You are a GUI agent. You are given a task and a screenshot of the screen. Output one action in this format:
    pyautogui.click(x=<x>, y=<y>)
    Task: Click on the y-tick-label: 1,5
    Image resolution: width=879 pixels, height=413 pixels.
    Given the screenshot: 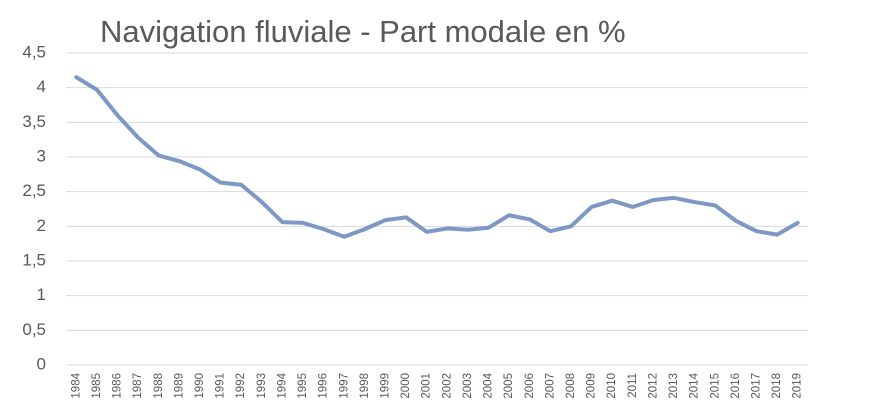 What is the action you would take?
    pyautogui.click(x=34, y=259)
    